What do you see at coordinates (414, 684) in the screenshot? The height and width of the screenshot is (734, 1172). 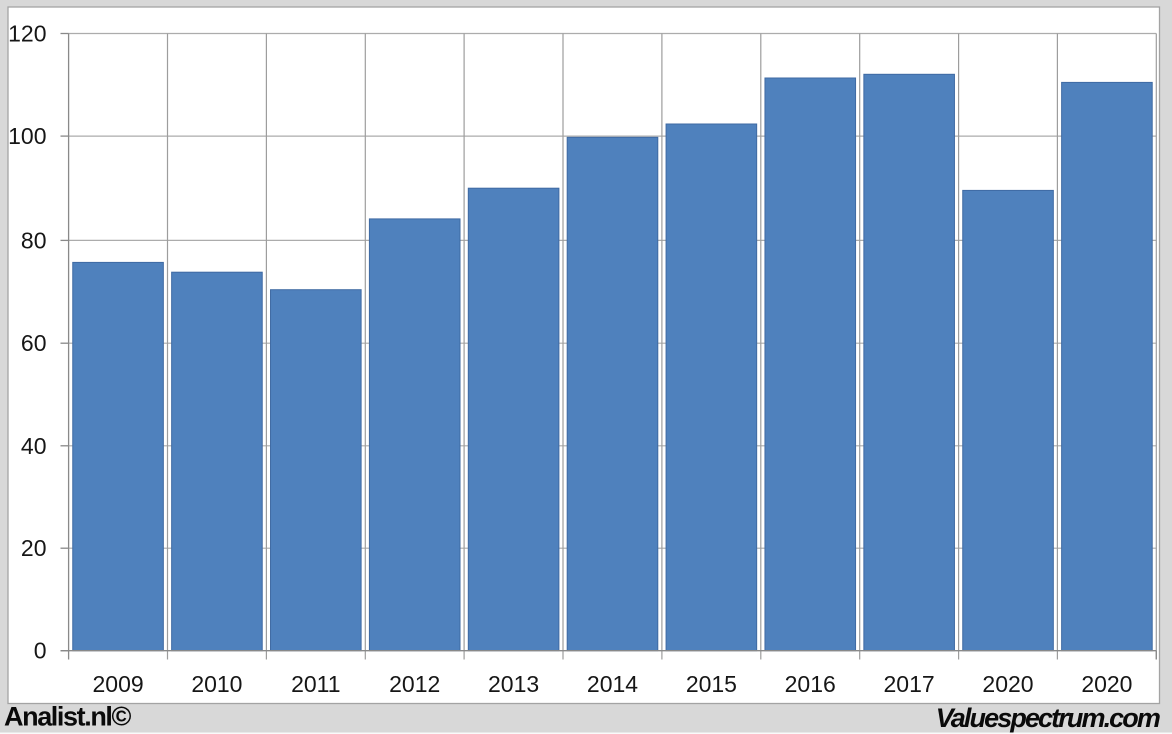 I see `svg-text: 2012` at bounding box center [414, 684].